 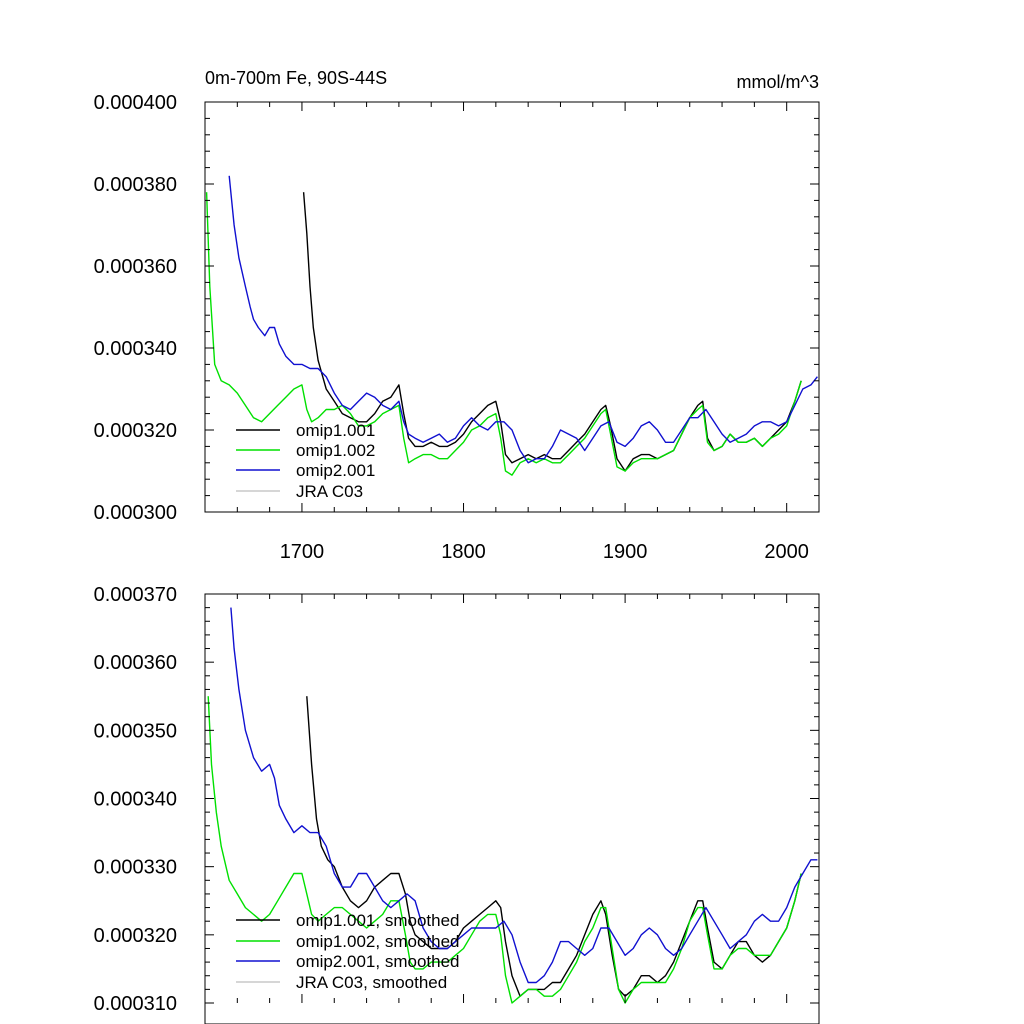 I want to click on top-y-tick-label: 0.000360, so click(x=135, y=267).